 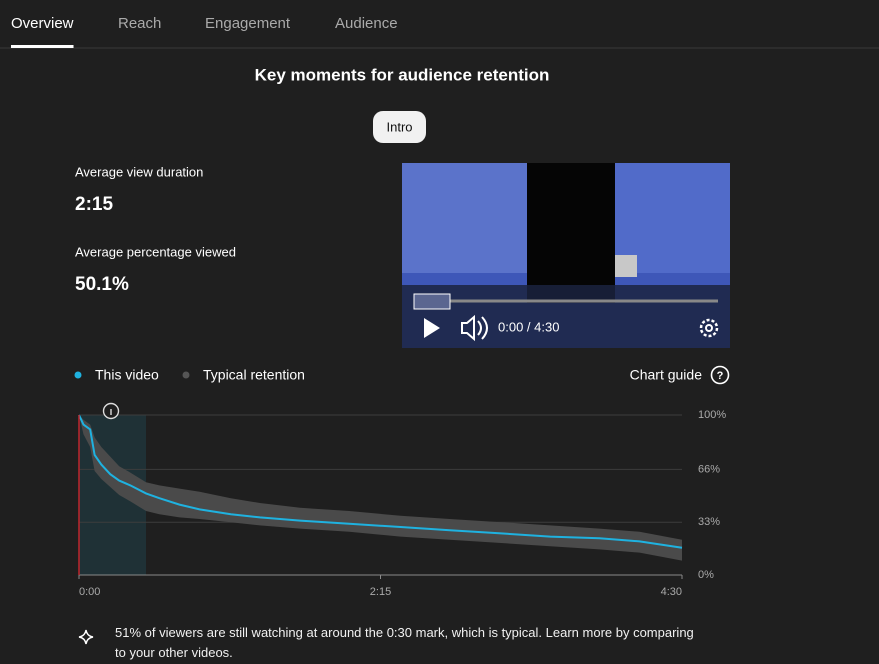 What do you see at coordinates (89, 592) in the screenshot?
I see `x-tick-label: 0:00` at bounding box center [89, 592].